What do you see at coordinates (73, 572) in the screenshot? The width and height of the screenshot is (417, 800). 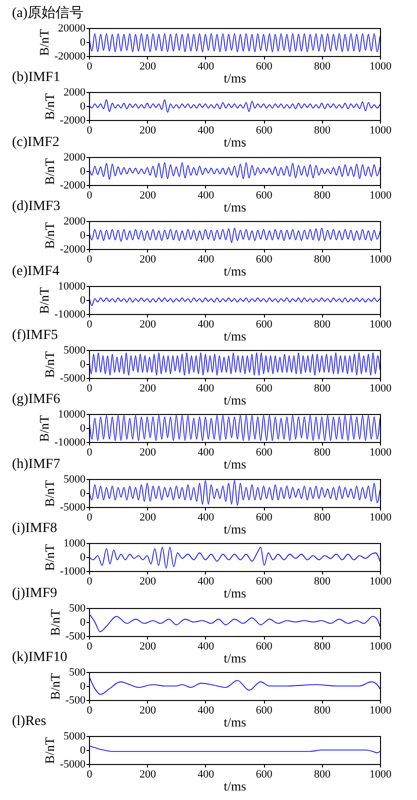 I see `y-tick-label: -1000` at bounding box center [73, 572].